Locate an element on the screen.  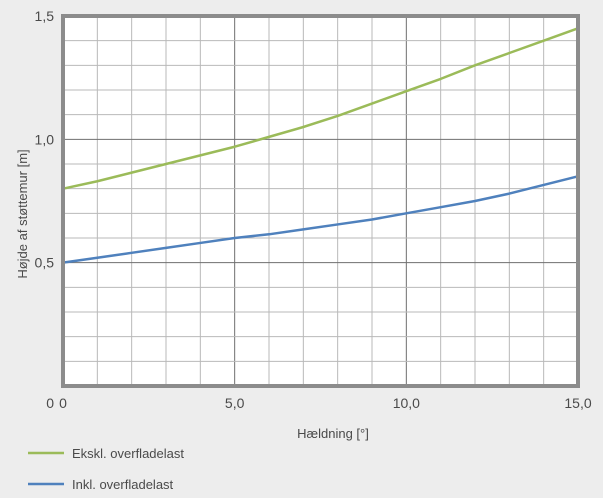
y-tick-label: 0 is located at coordinates (50, 403).